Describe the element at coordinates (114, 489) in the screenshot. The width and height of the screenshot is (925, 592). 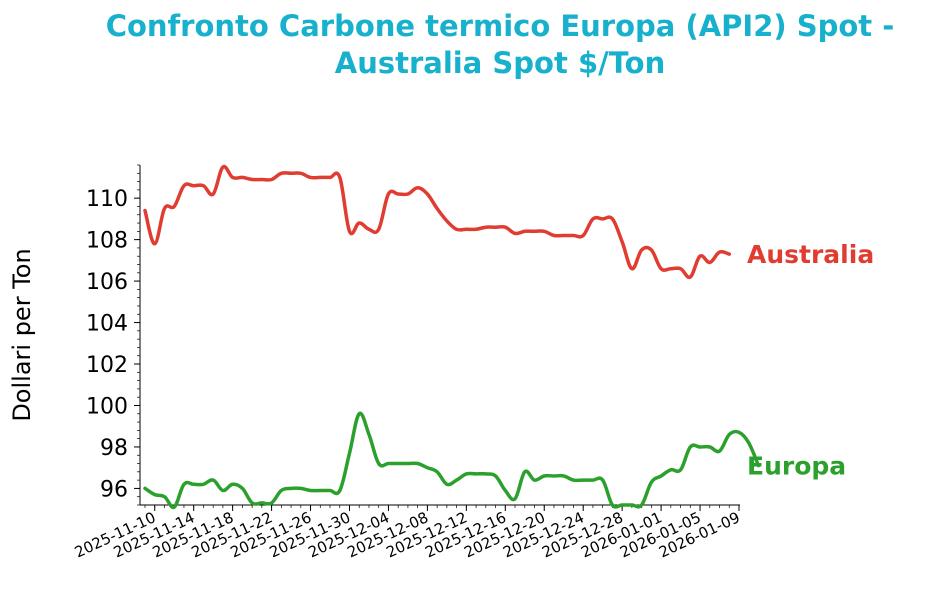
I see `y-tick-label: 96` at that location.